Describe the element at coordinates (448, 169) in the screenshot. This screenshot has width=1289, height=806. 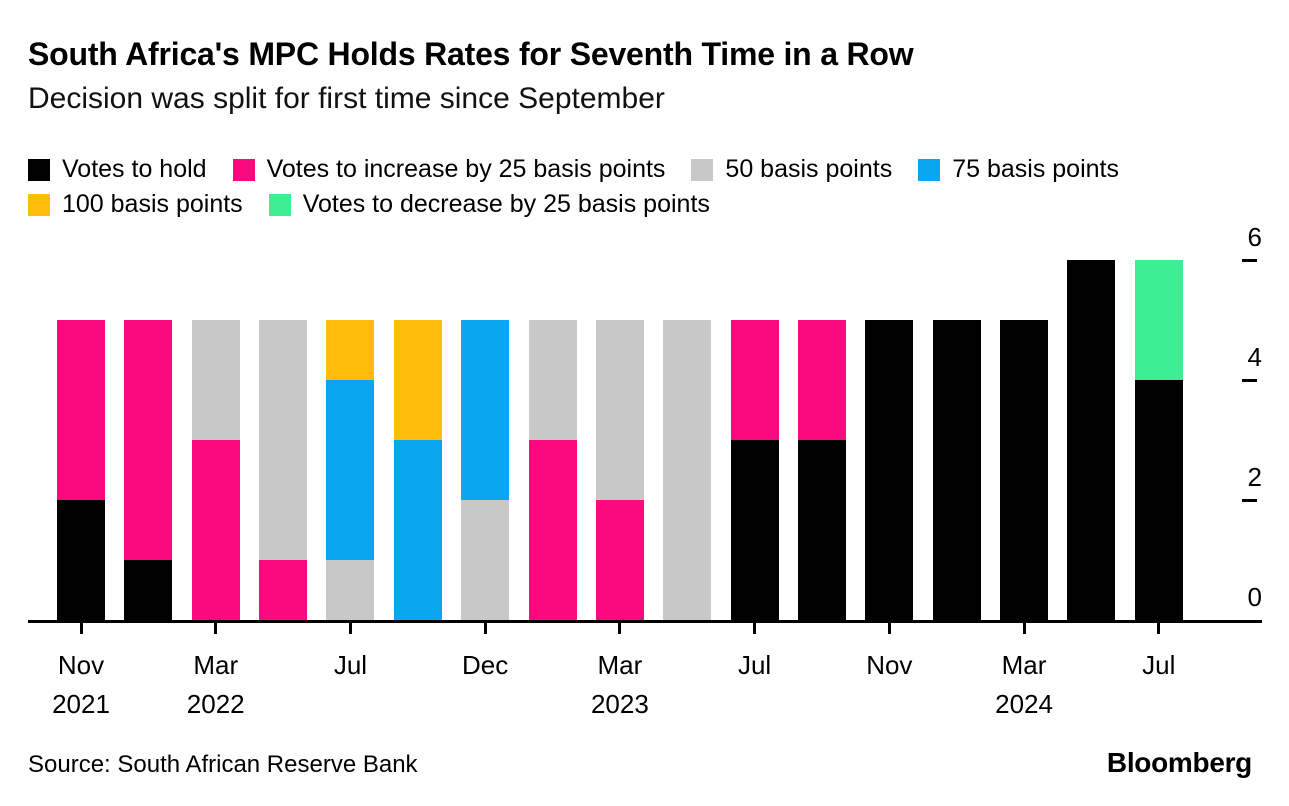
I see `legend-item-inc25: Votes to increase by 25 basis points` at that location.